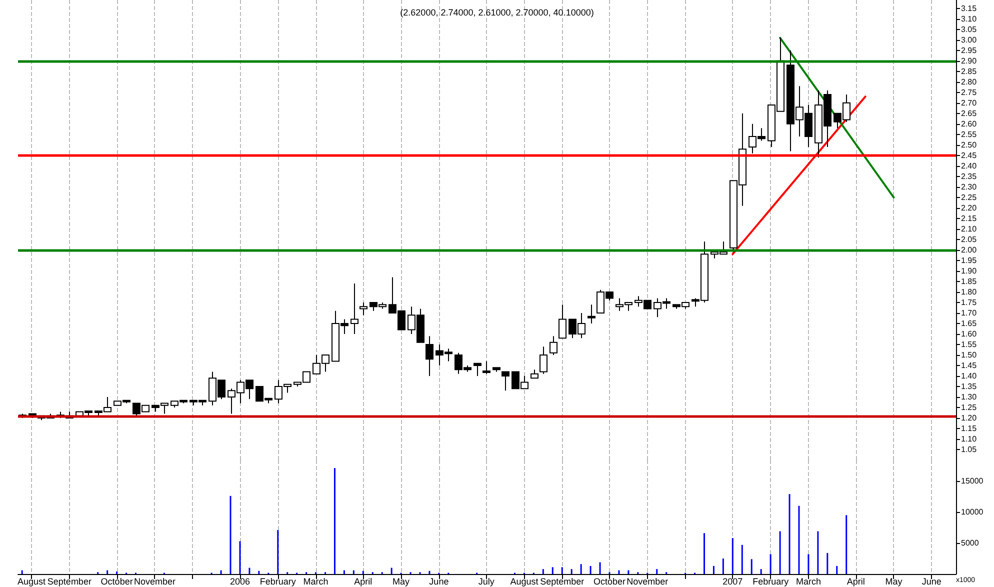 This screenshot has height=587, width=994. I want to click on y-tick-label: 1.70, so click(969, 313).